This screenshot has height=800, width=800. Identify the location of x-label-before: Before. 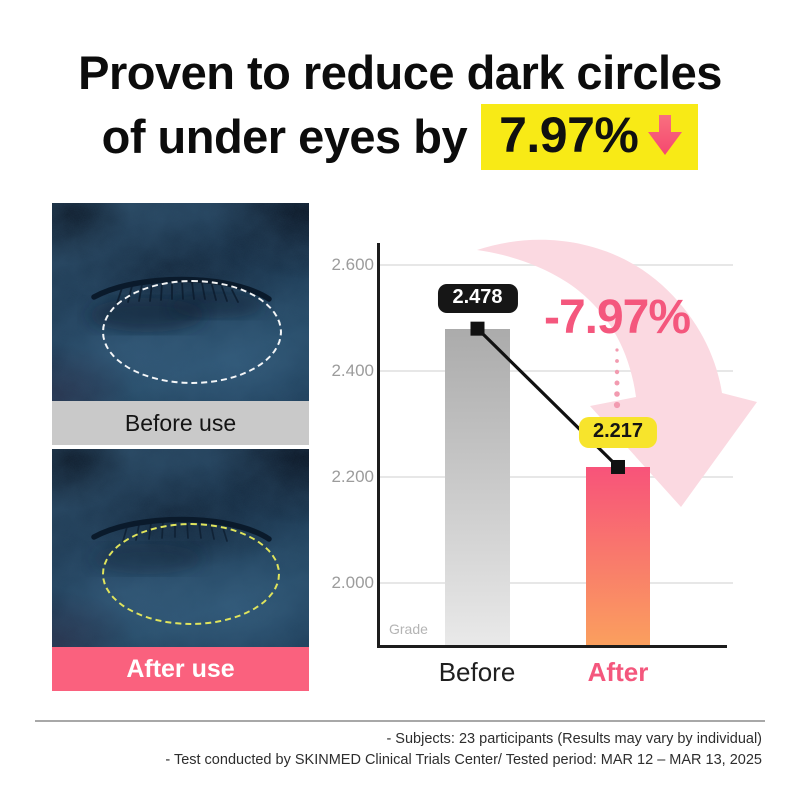
(477, 672).